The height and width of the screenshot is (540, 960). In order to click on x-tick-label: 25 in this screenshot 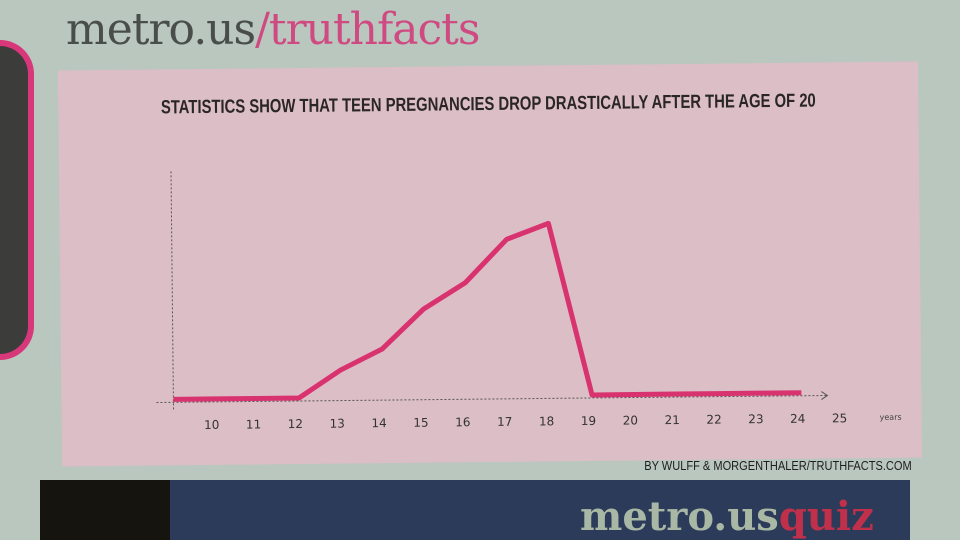, I will do `click(839, 418)`.